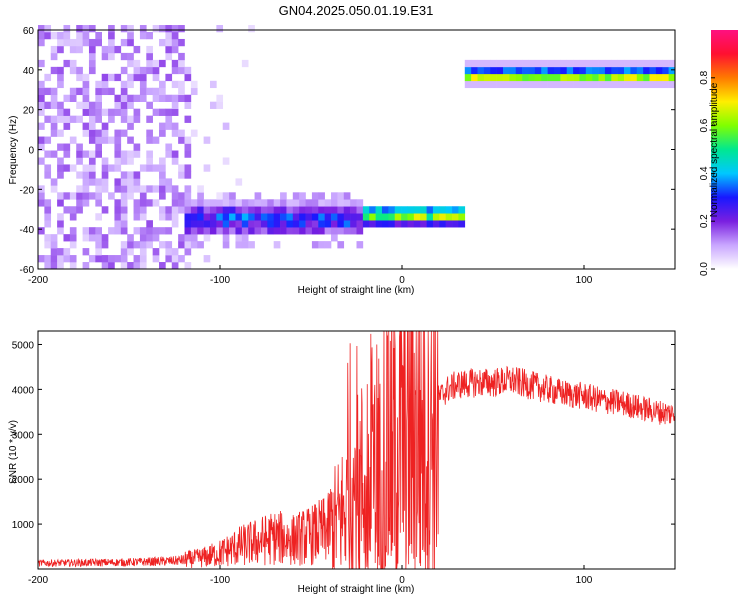  I want to click on y-tick-label: 5000, so click(23, 345).